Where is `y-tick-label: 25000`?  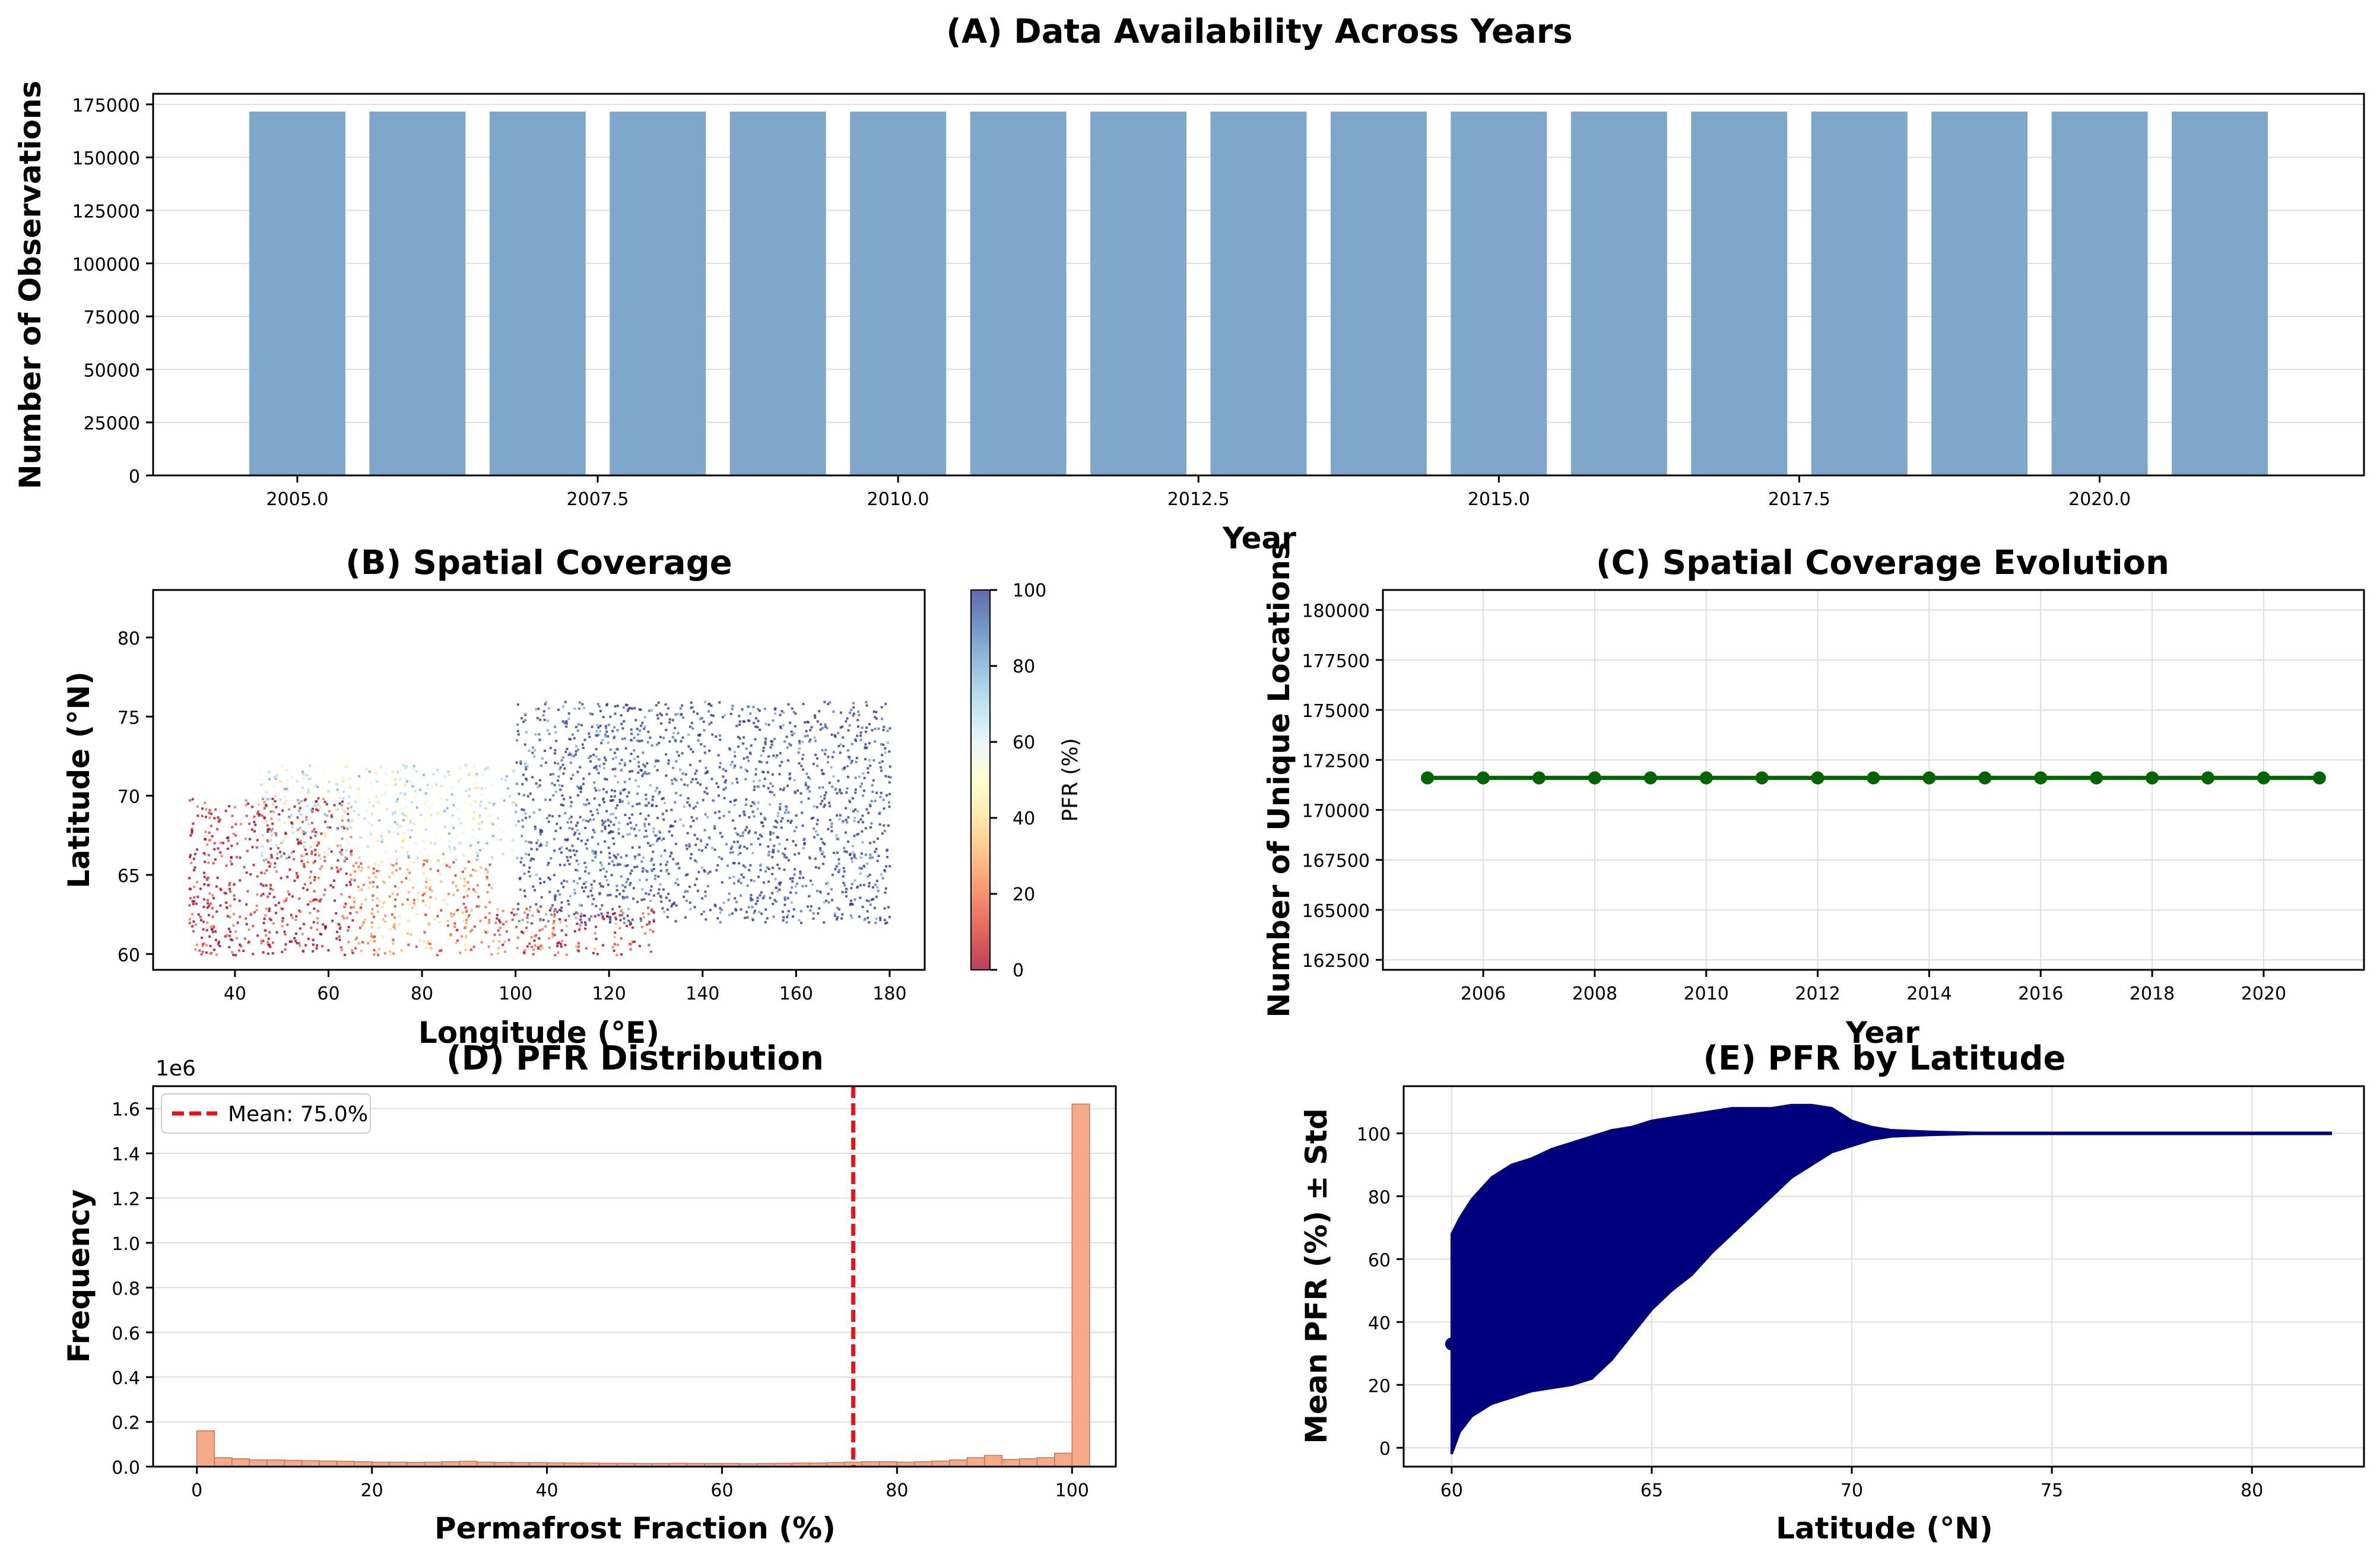 y-tick-label: 25000 is located at coordinates (112, 424).